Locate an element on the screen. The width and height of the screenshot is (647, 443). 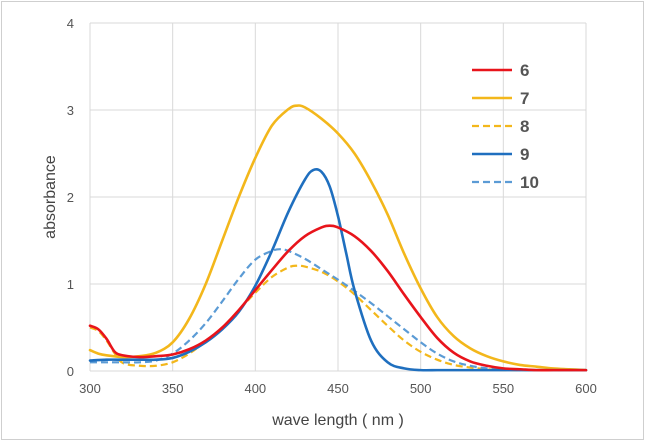
legend-label-7: 7 is located at coordinates (524, 98).